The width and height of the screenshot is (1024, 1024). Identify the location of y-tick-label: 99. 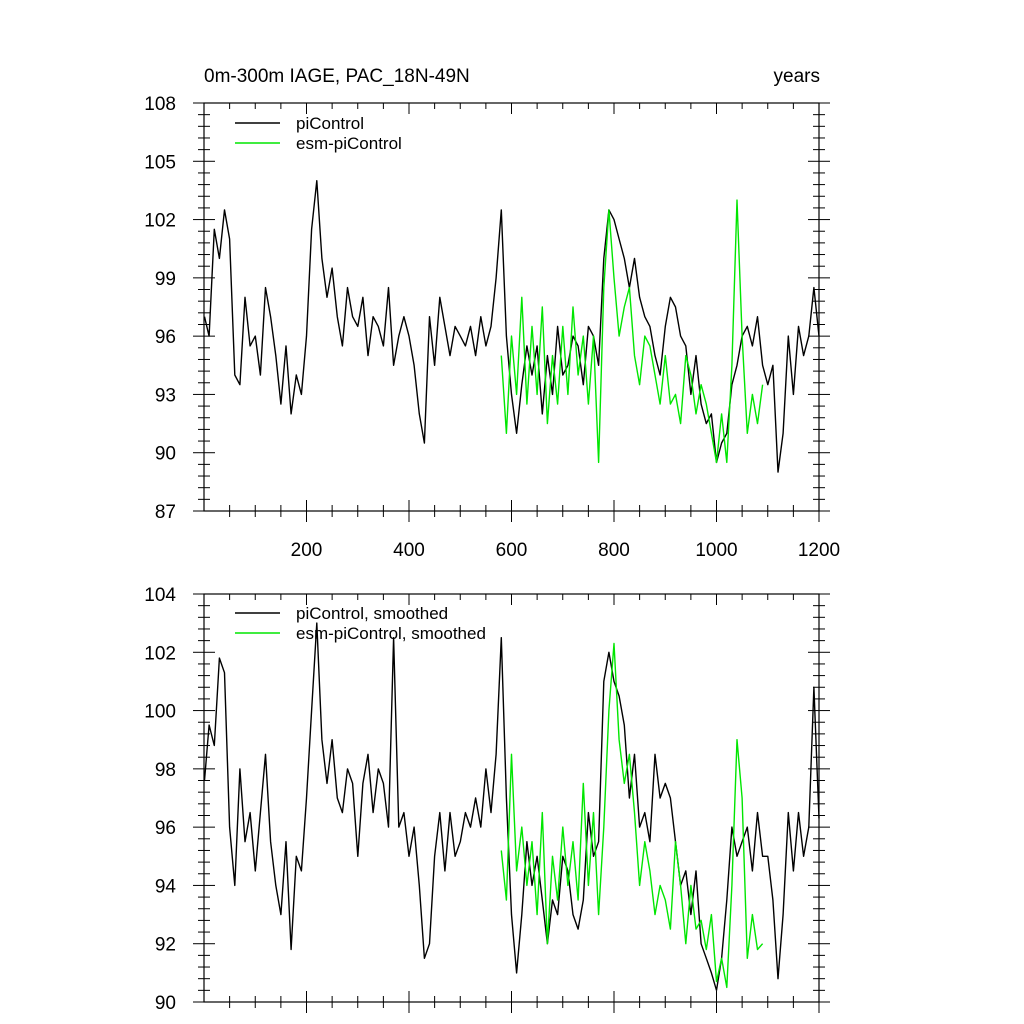
(165, 279).